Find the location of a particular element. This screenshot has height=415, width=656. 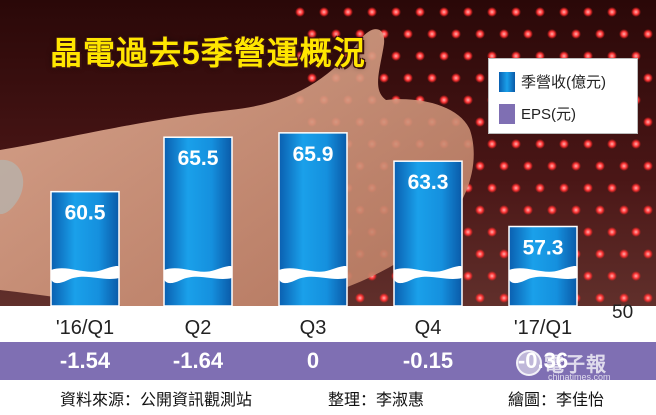

legend-swatch-eps is located at coordinates (507, 113).